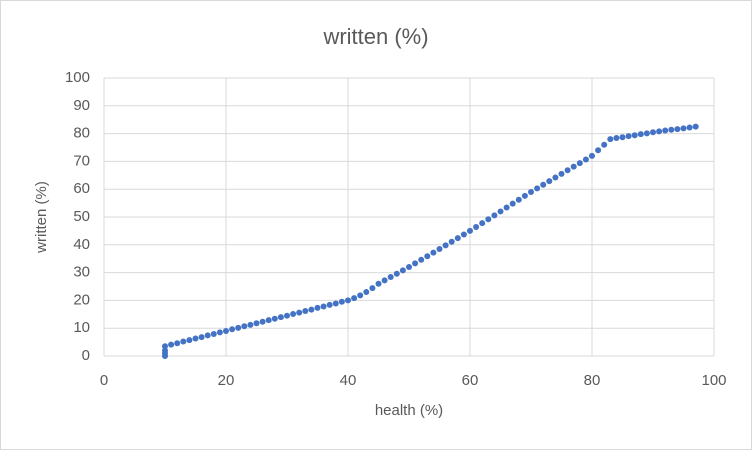 The width and height of the screenshot is (752, 450). Describe the element at coordinates (104, 380) in the screenshot. I see `x-tick-label: 0` at that location.